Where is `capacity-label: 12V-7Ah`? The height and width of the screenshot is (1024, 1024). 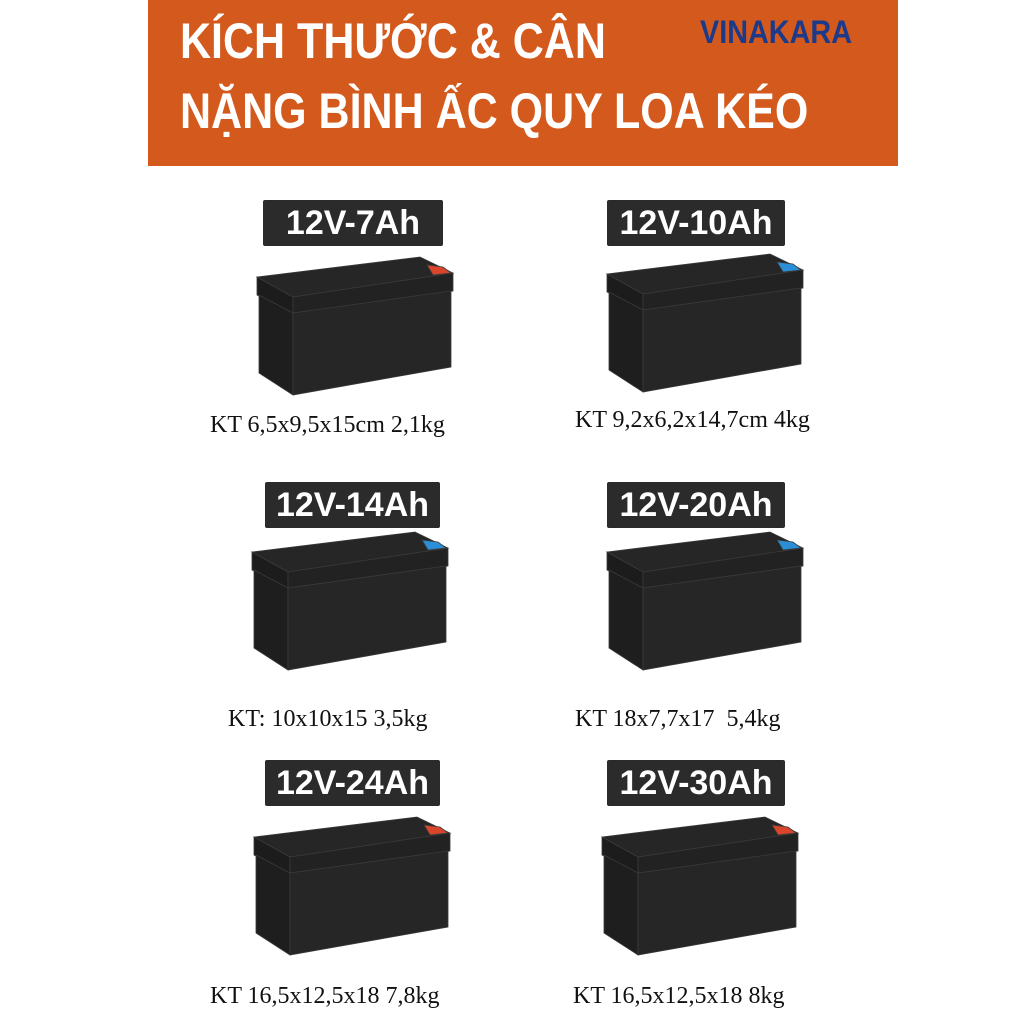 capacity-label: 12V-7Ah is located at coordinates (353, 223).